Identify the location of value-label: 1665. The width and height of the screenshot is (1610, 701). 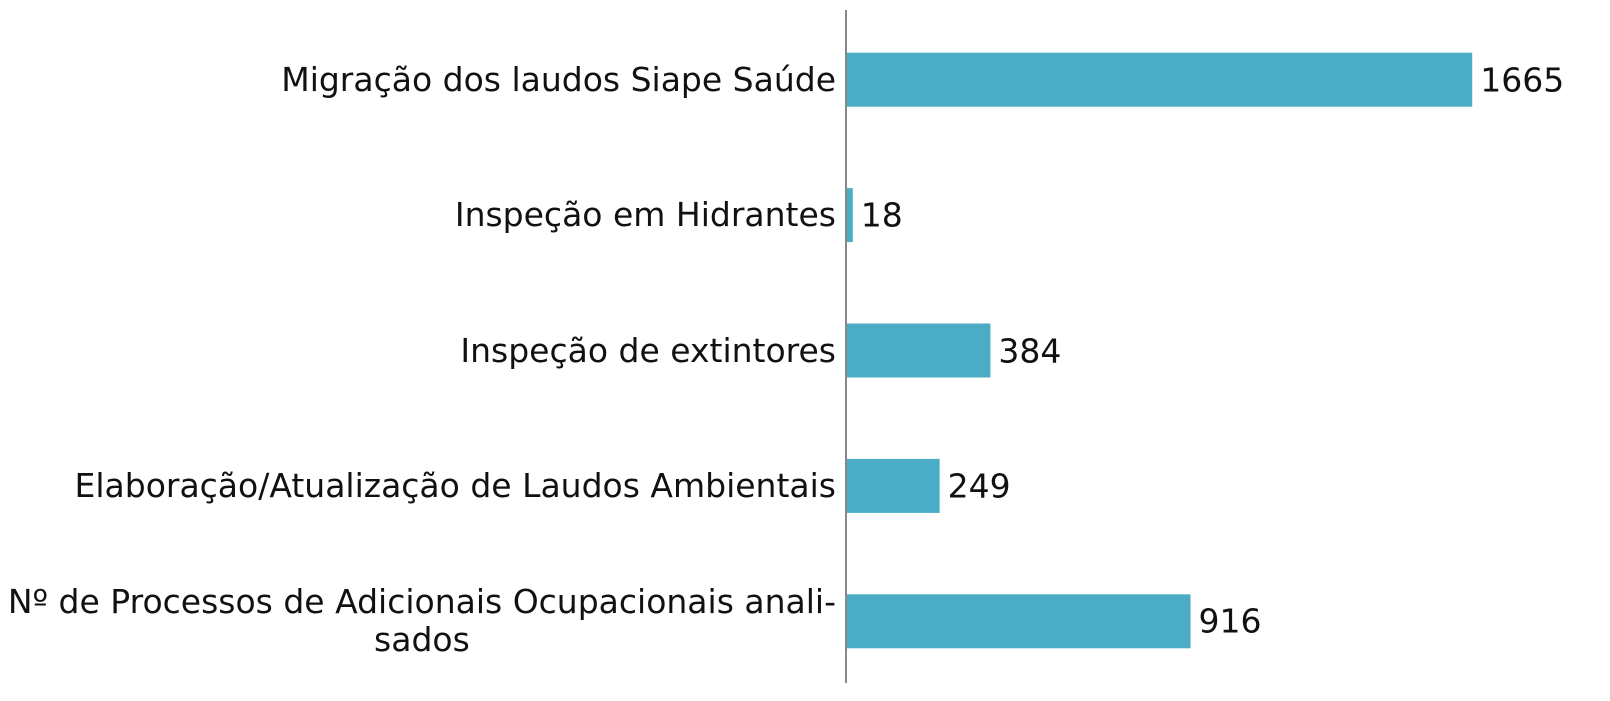
(1522, 80).